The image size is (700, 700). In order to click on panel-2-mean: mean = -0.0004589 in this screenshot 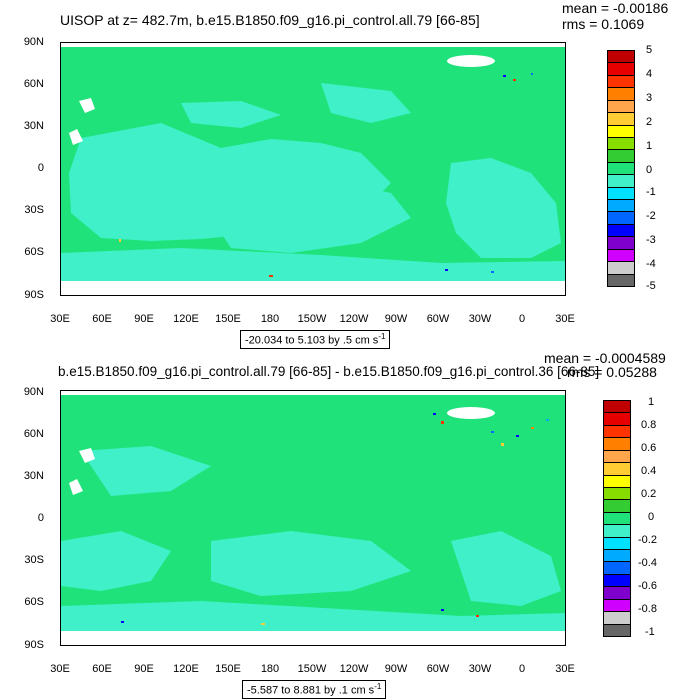, I will do `click(605, 358)`.